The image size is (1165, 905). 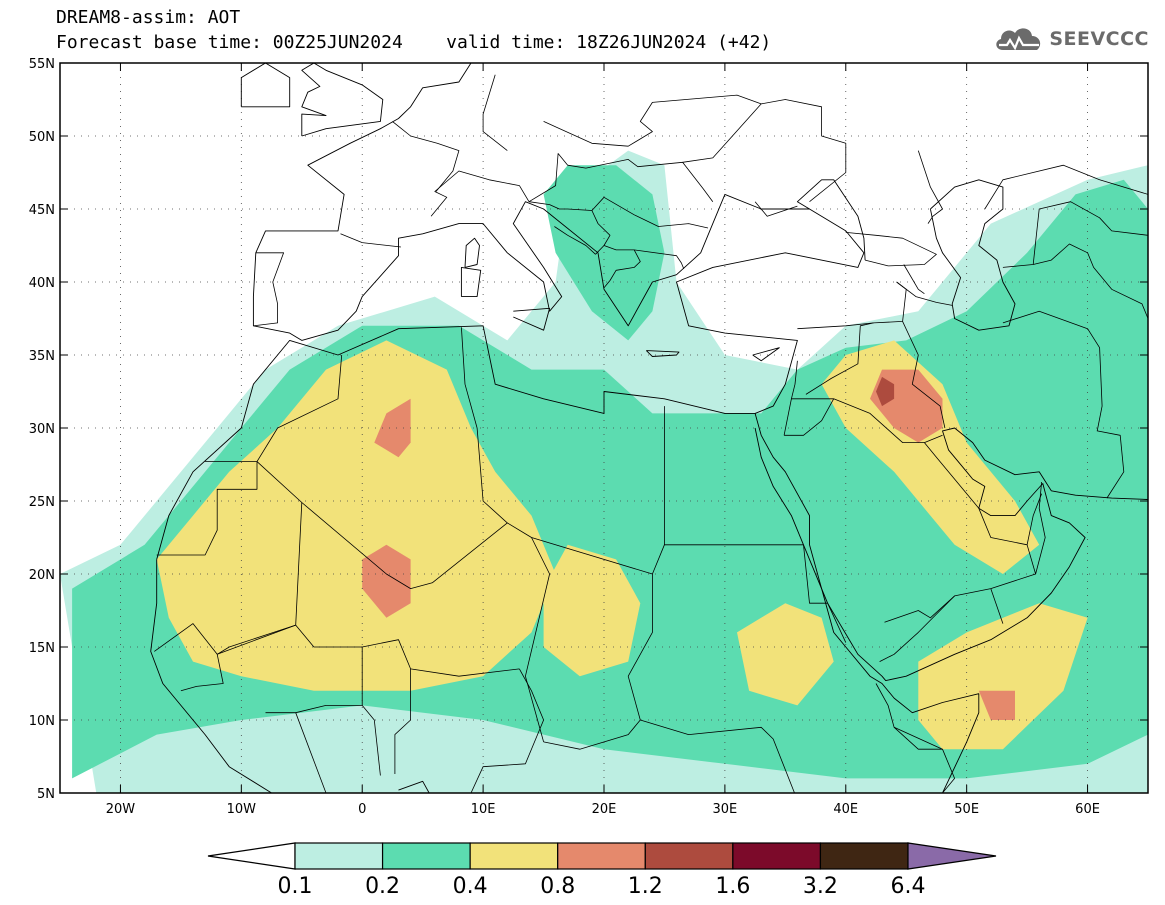 I want to click on lat-tick-label: 50N, so click(x=42, y=137).